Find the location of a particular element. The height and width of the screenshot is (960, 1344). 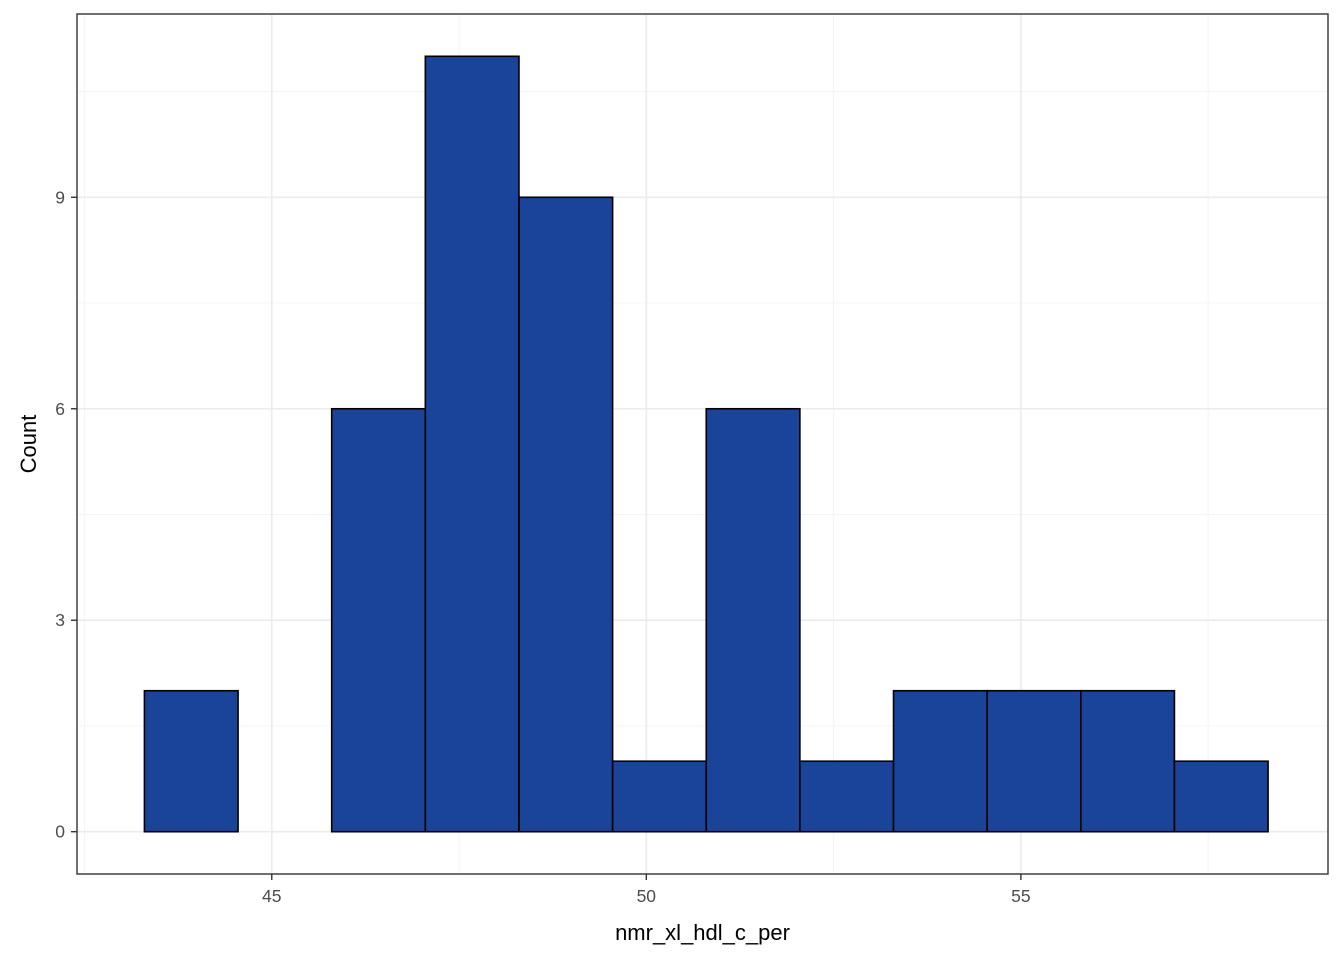

y-tick-label: 9 is located at coordinates (60, 197).